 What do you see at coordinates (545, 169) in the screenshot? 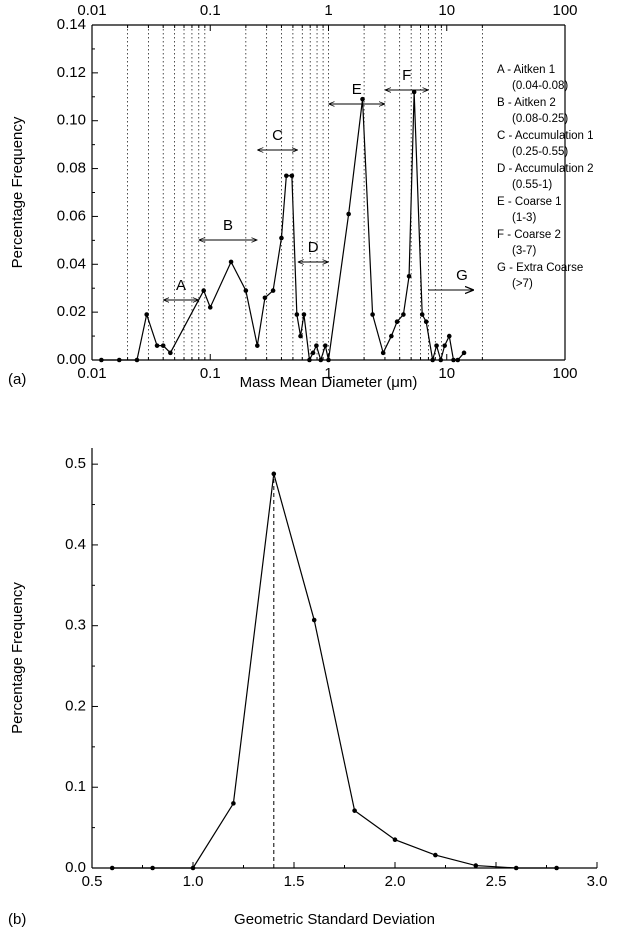
I see `legend-label: D - Accumulation 2` at bounding box center [545, 169].